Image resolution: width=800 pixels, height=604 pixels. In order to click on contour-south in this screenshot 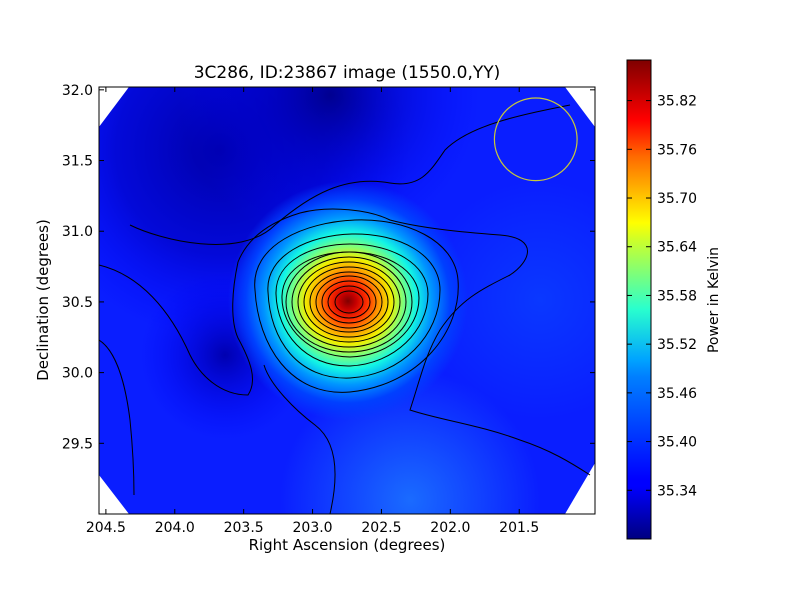, I will do `click(299, 439)`.